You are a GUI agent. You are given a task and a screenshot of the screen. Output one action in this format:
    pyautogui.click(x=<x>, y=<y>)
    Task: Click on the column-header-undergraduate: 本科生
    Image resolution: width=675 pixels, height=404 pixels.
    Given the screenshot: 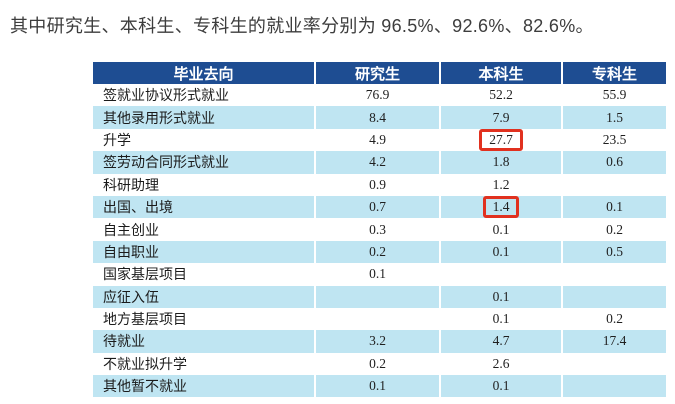 What is the action you would take?
    pyautogui.click(x=501, y=73)
    